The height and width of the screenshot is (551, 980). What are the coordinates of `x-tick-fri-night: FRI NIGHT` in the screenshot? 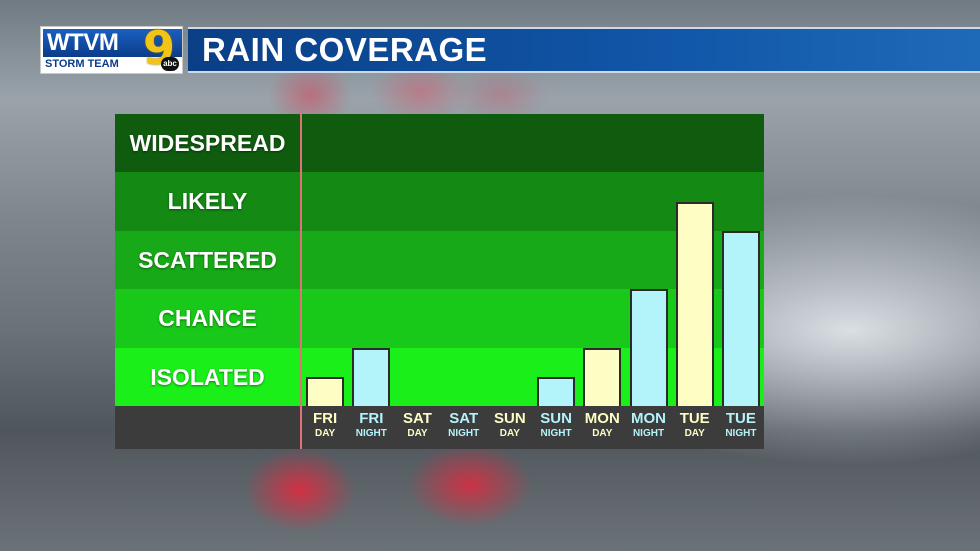 It's located at (371, 425).